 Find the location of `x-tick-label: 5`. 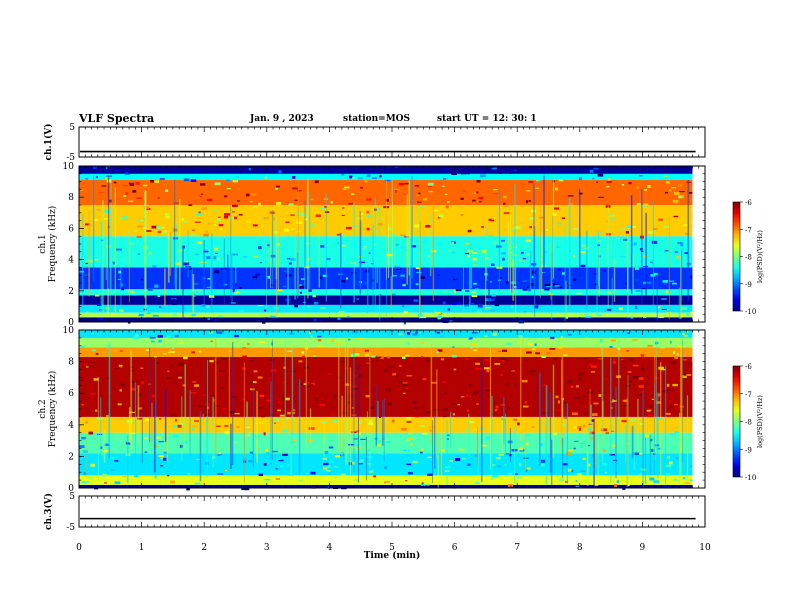

x-tick-label: 5 is located at coordinates (392, 548).